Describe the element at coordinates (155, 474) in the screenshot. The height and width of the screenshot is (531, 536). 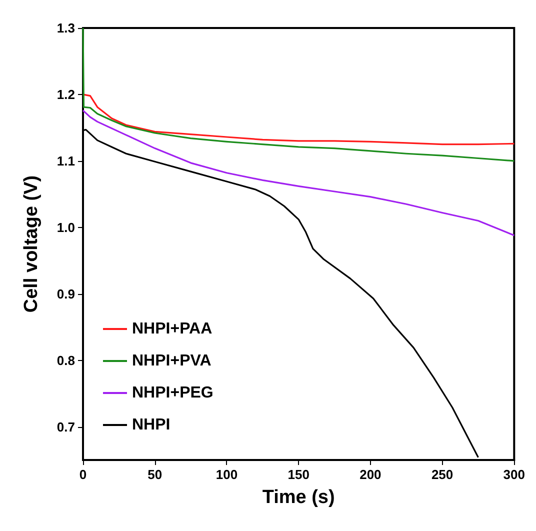
I see `x-tick-label: 50` at that location.